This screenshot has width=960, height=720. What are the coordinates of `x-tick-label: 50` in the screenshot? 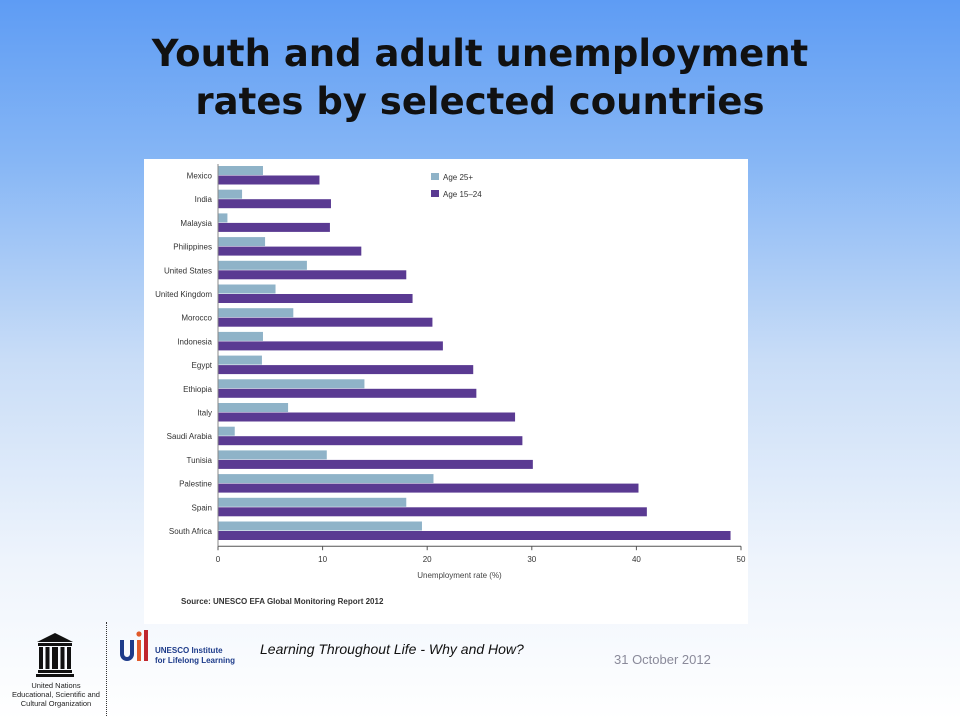 It's located at (741, 559).